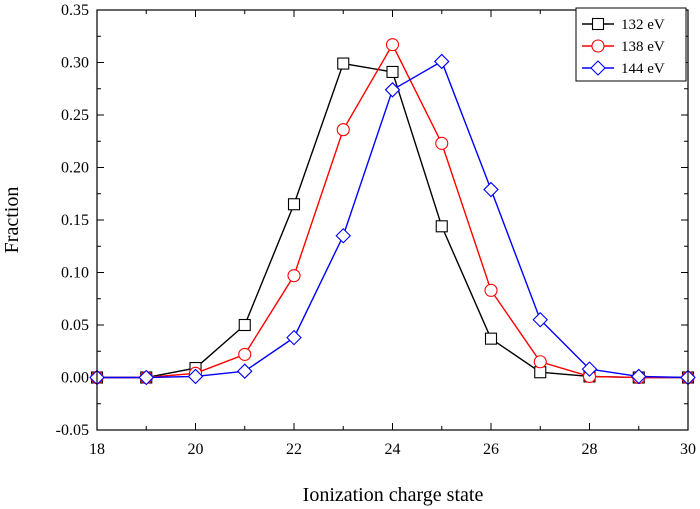 This screenshot has height=509, width=700. Describe the element at coordinates (75, 63) in the screenshot. I see `y-tick-label: 0.30` at that location.